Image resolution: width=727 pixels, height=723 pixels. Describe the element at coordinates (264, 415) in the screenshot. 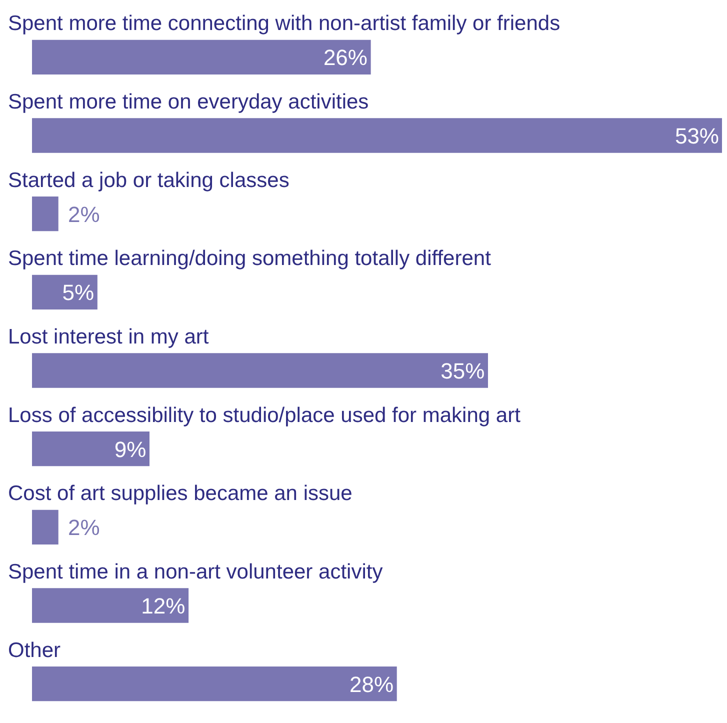

I see `y-tick-label: Loss of accessibility to studio/place used for making art` at that location.